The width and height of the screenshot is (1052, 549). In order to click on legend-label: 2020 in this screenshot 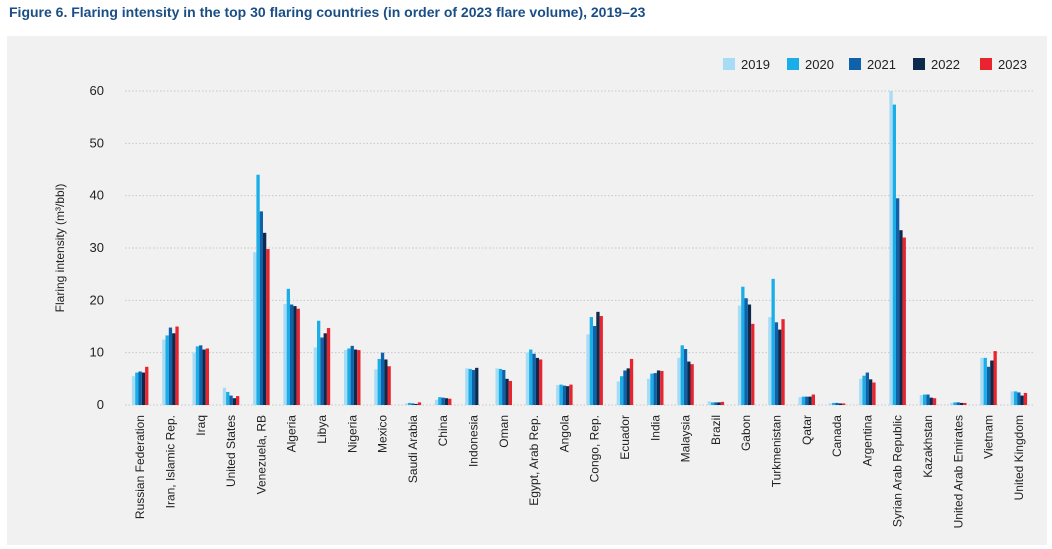, I will do `click(819, 64)`.